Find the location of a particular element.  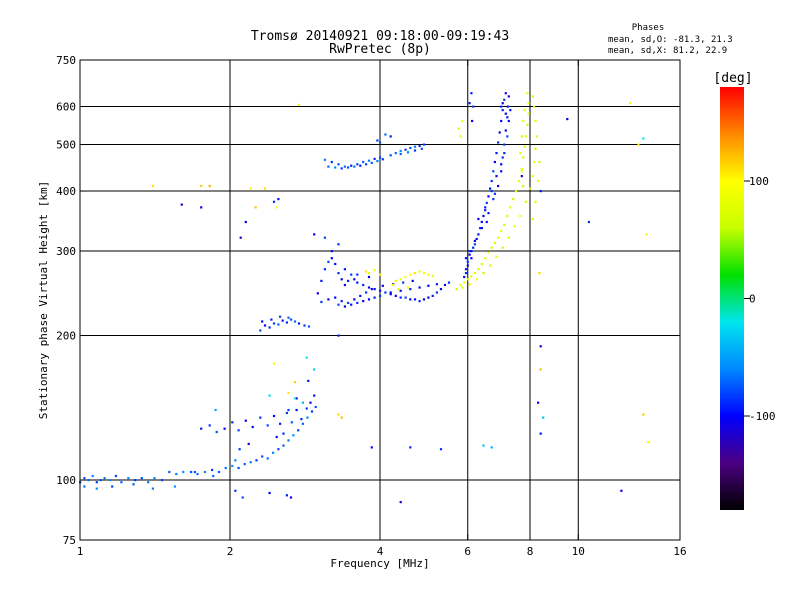

x-tick-label: 16 is located at coordinates (679, 551).